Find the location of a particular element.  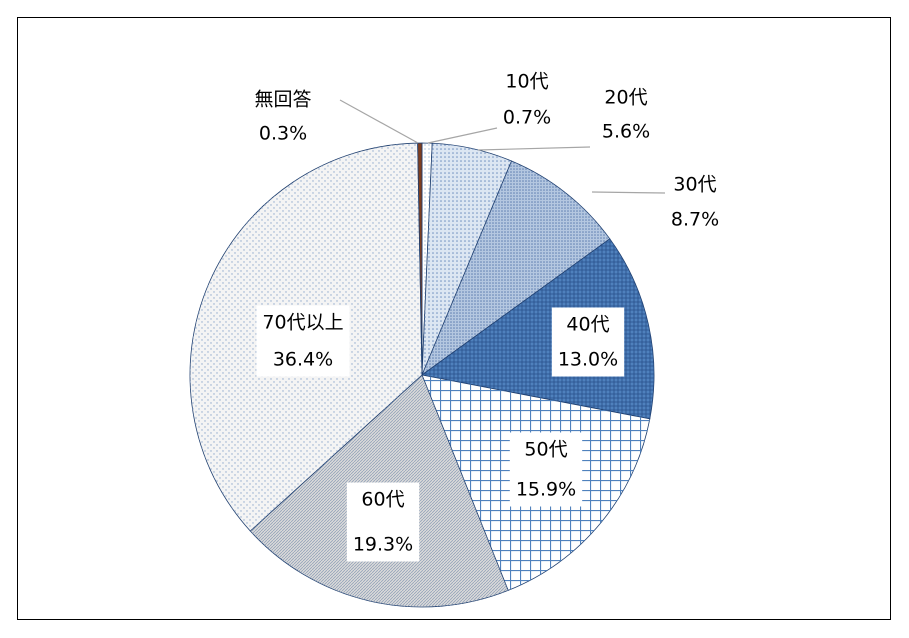

slice-value-label: 0.3% is located at coordinates (283, 134).